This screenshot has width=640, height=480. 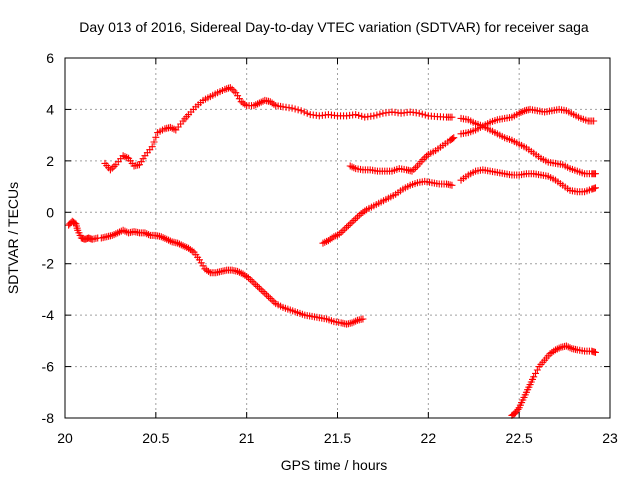 I want to click on y-axis-label: SDTVAR / TECUs, so click(x=13, y=238).